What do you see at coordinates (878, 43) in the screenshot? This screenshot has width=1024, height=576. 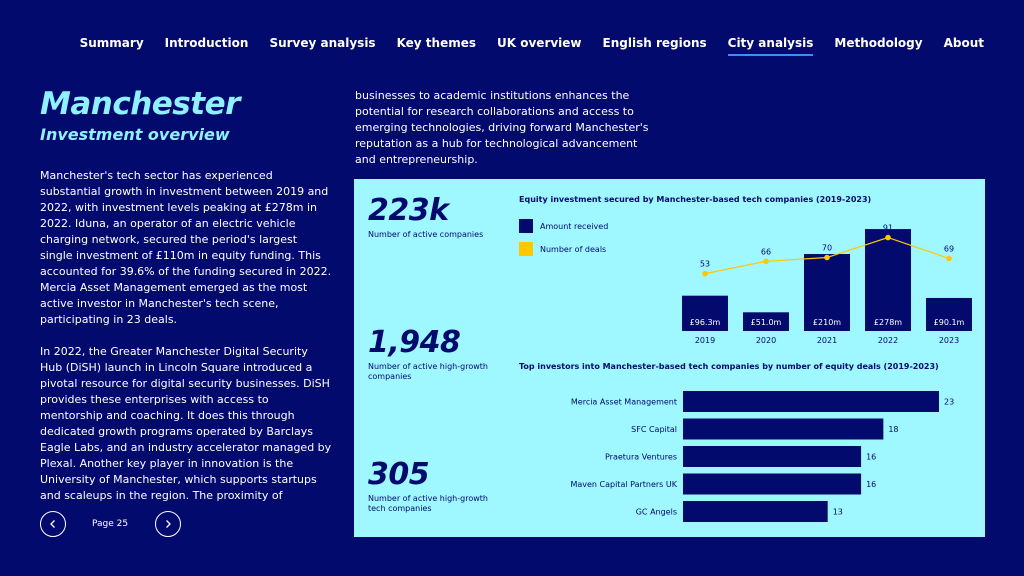 I see `nav-link-methodology: Methodology` at bounding box center [878, 43].